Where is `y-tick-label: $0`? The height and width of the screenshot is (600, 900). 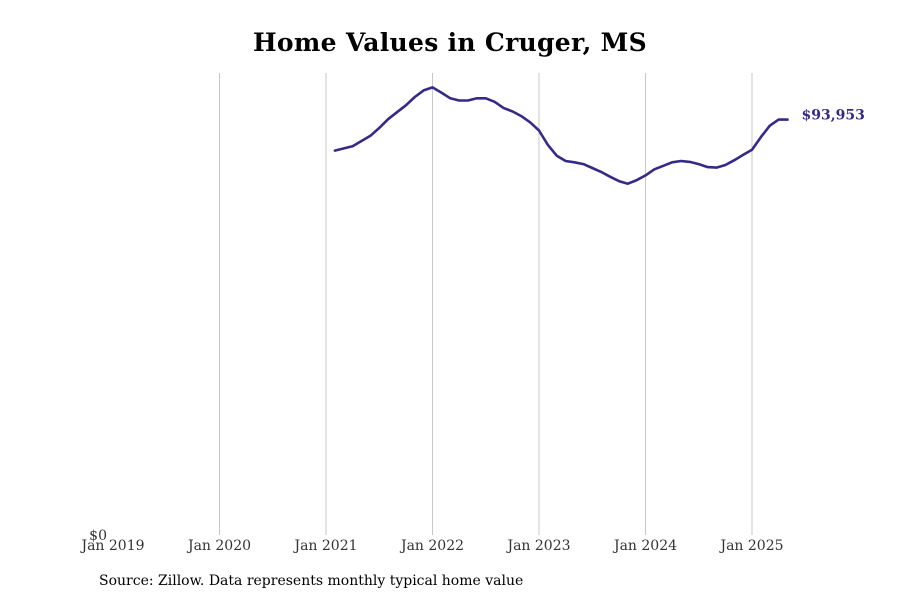 y-tick-label: $0 is located at coordinates (98, 536).